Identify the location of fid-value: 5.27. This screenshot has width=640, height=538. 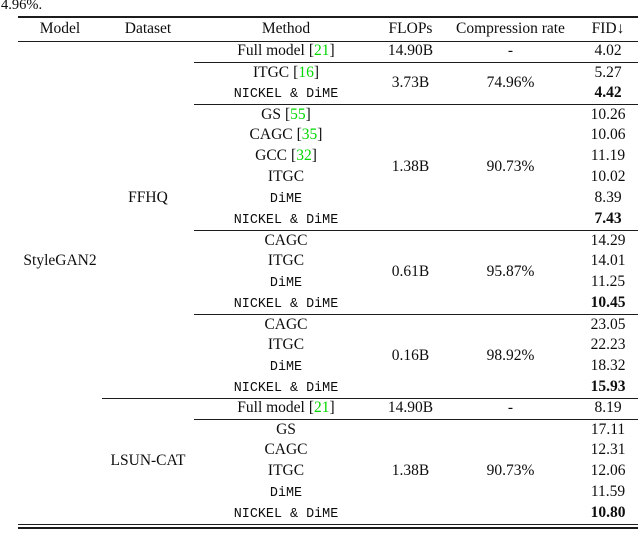
(608, 72).